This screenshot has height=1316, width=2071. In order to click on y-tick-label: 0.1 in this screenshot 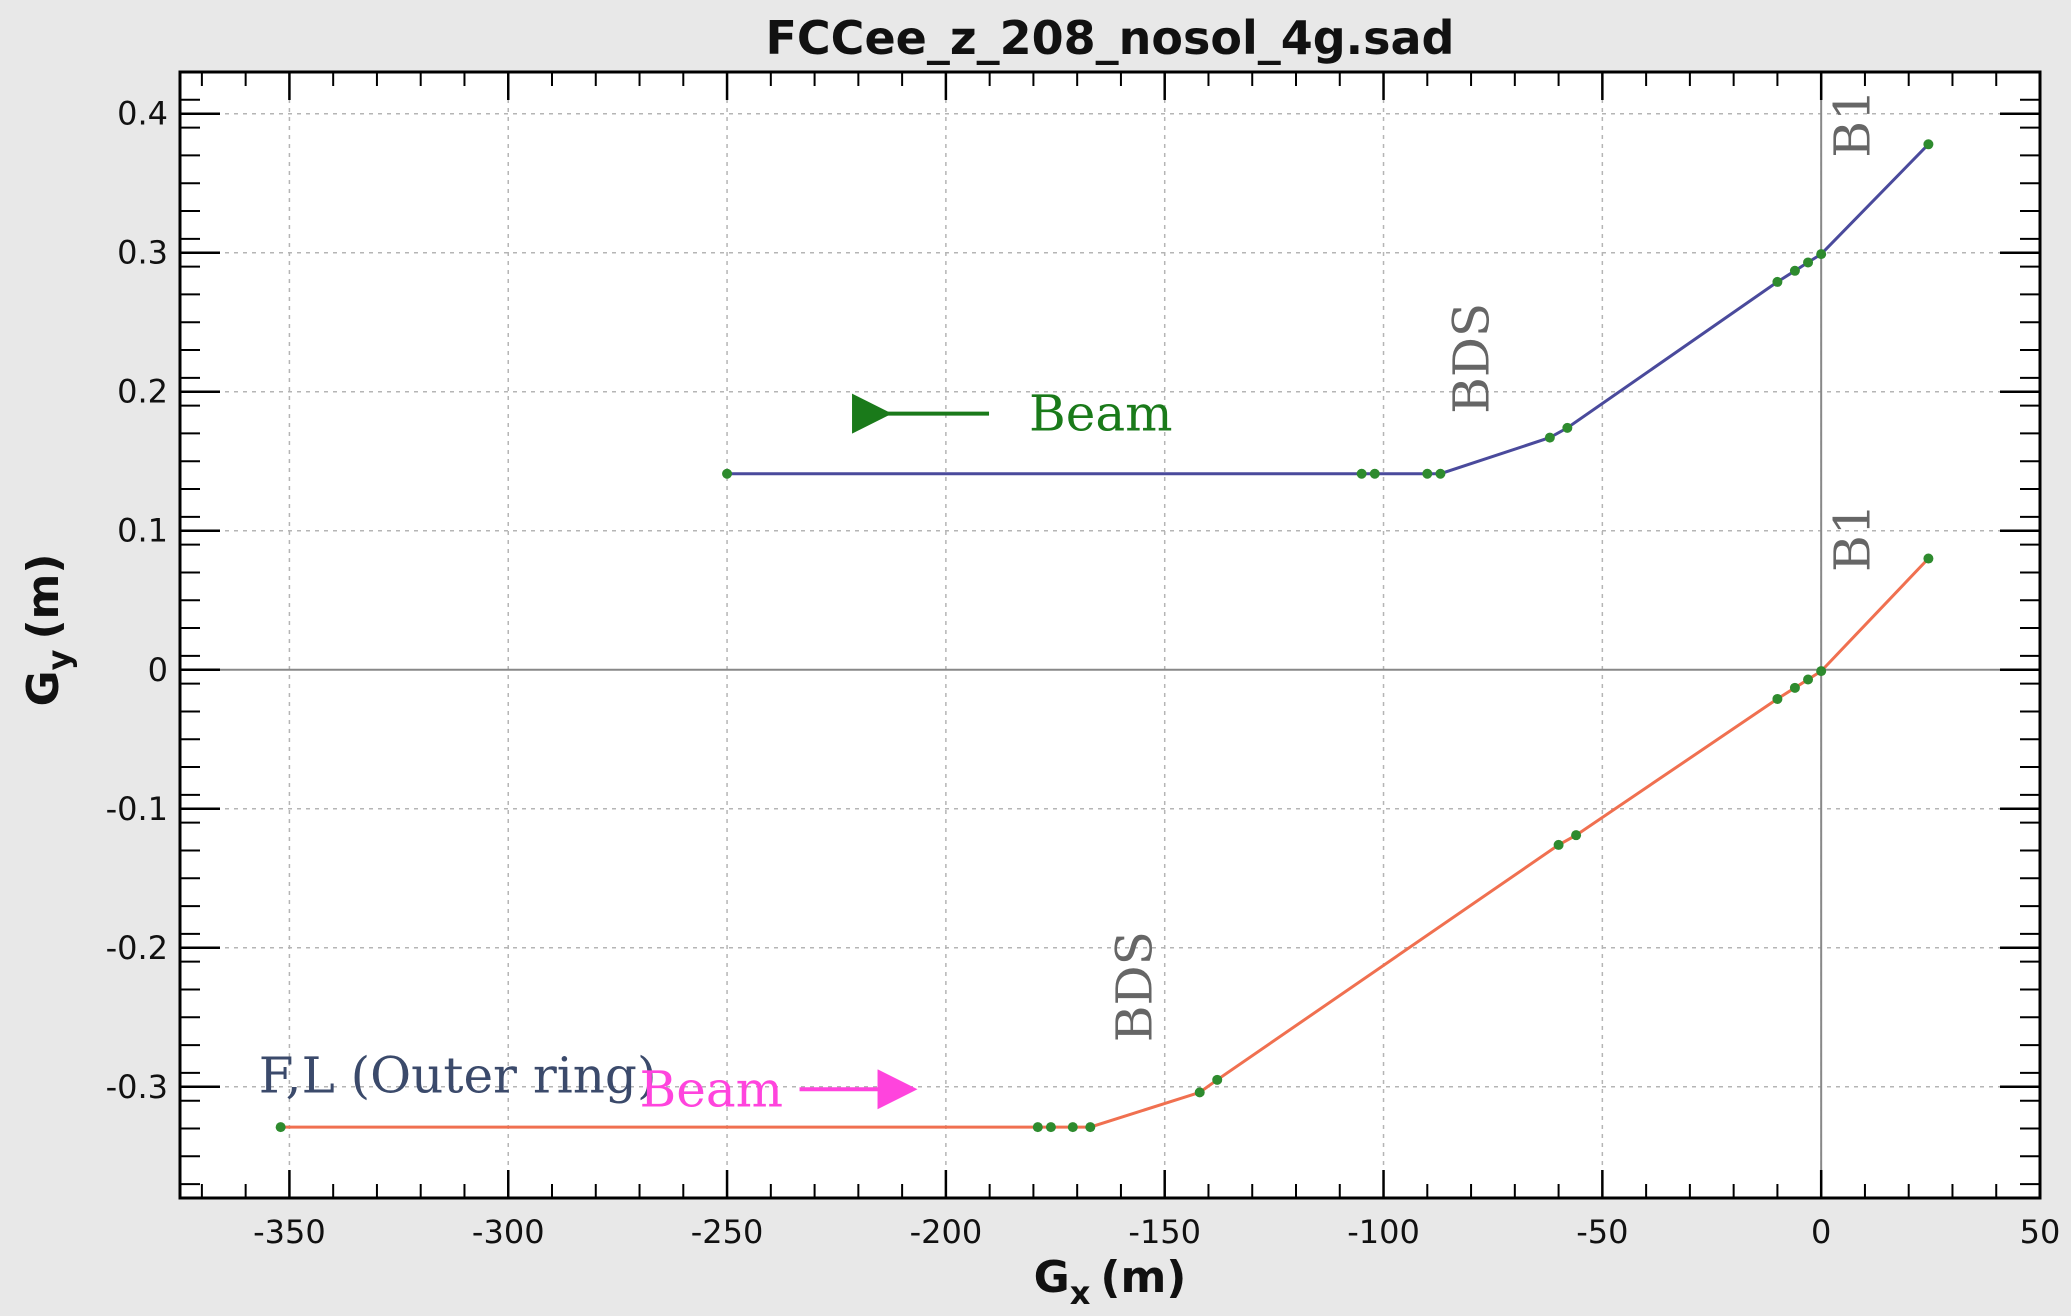, I will do `click(142, 531)`.